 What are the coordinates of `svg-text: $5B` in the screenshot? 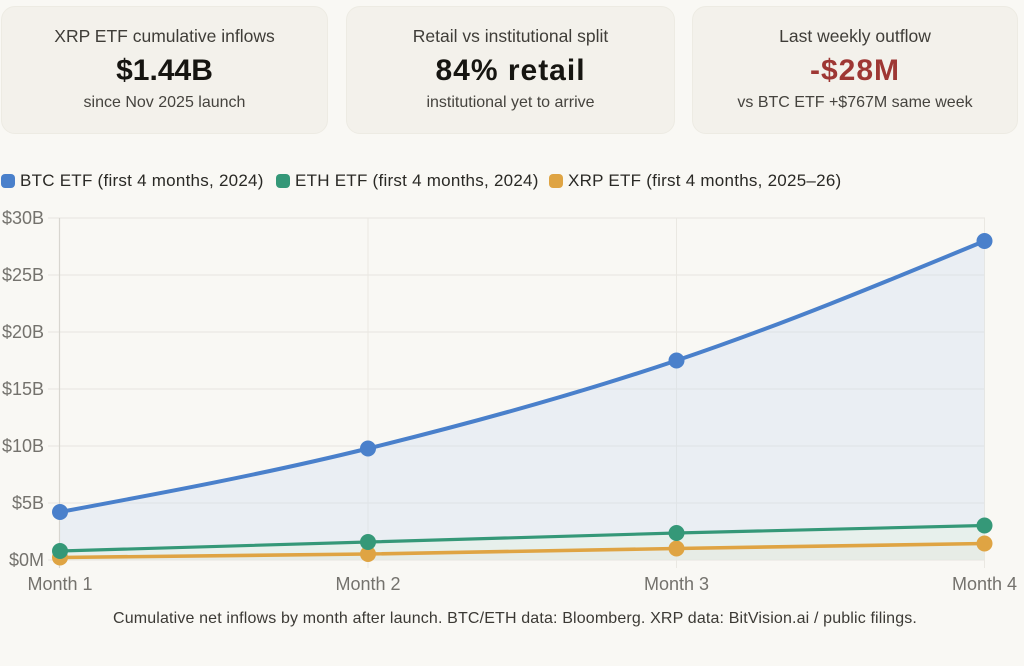 It's located at (28, 503).